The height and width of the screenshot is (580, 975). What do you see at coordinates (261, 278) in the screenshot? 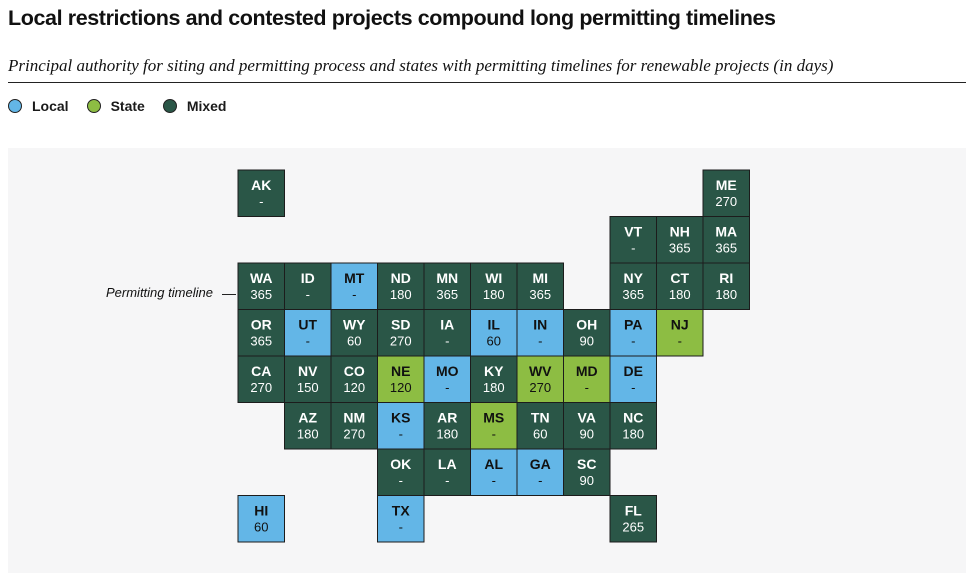
I see `state-abbr-label: WA` at bounding box center [261, 278].